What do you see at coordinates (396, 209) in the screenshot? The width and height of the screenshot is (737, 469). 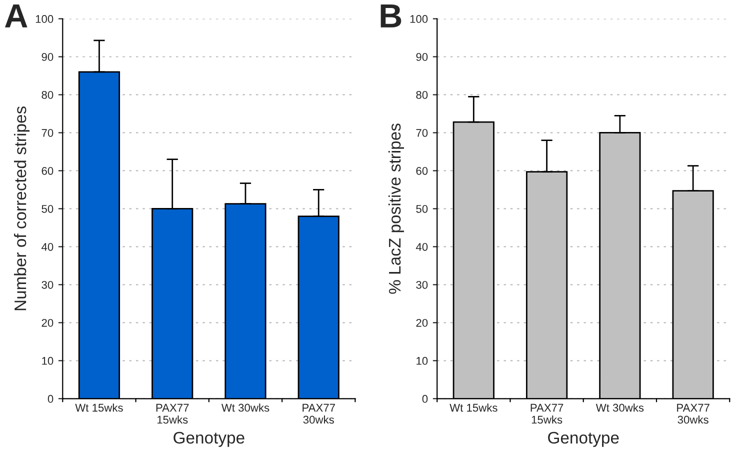 I see `y-axis-title: % LacZ positive stripes` at bounding box center [396, 209].